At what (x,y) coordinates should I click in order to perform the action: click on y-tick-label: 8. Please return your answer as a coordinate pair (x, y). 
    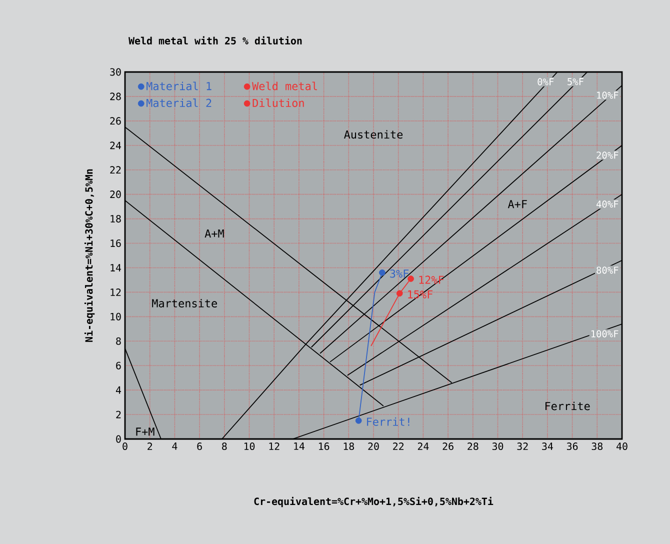
    Looking at the image, I should click on (118, 341).